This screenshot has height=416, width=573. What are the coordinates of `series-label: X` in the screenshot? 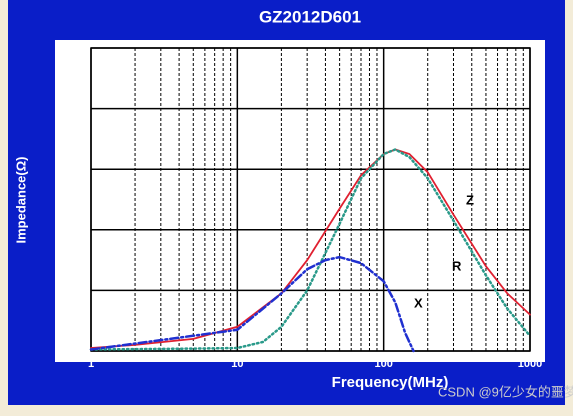 It's located at (418, 302).